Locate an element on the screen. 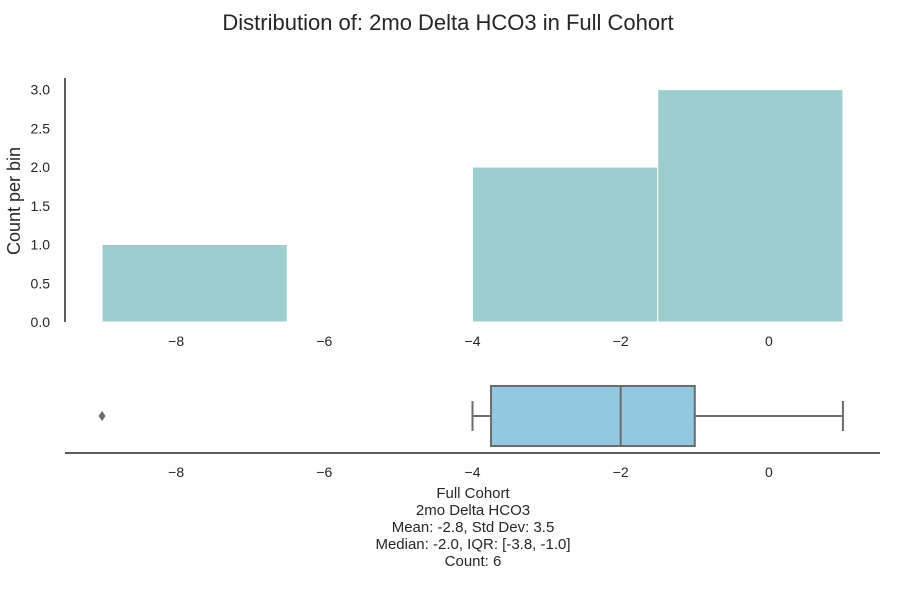  box-iqr is located at coordinates (593, 416).